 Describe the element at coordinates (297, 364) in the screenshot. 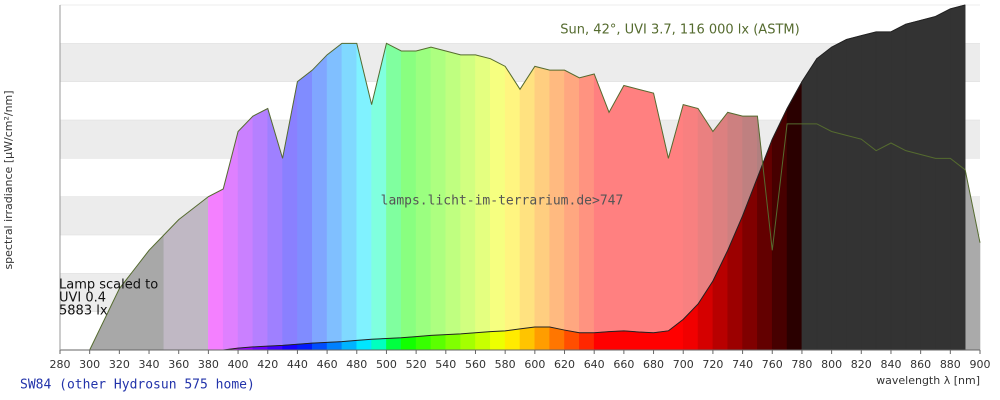

I see `x-tick-label: 440` at that location.